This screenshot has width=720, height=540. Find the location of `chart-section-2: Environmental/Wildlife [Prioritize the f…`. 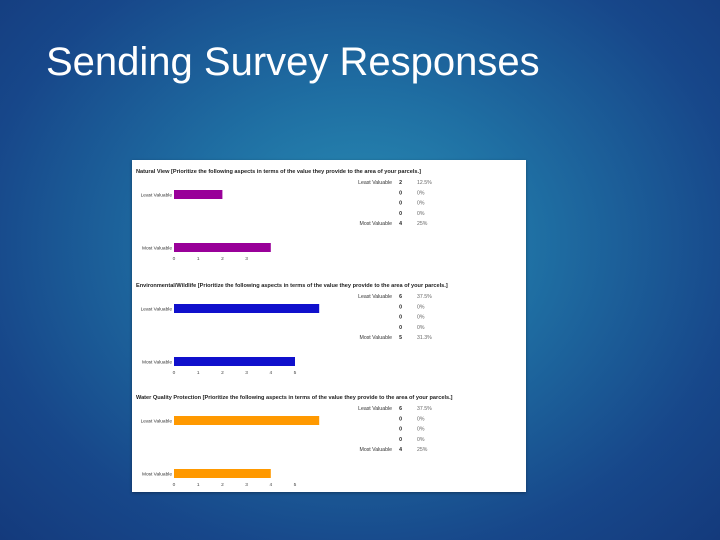

chart-section-2: Environmental/Wildlife [Prioritize the f… is located at coordinates (292, 329).